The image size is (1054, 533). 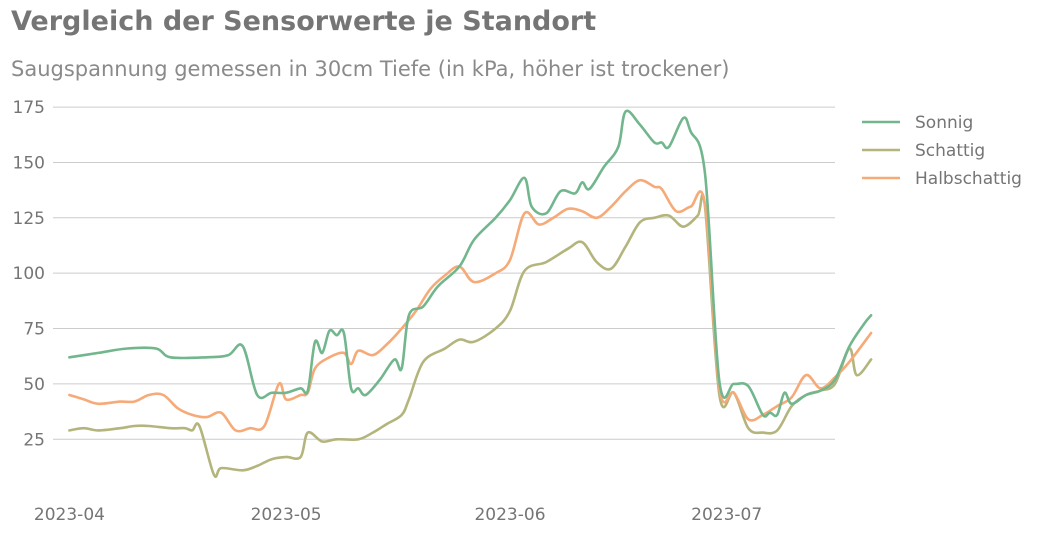 I want to click on y-tick-label: 75, so click(x=34, y=330).